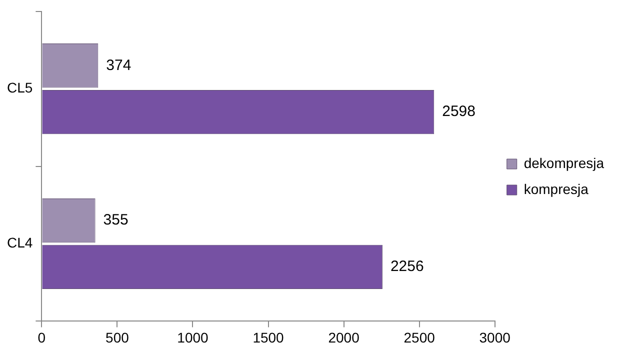 The image size is (618, 354). Describe the element at coordinates (115, 220) in the screenshot. I see `data-label: 355` at that location.